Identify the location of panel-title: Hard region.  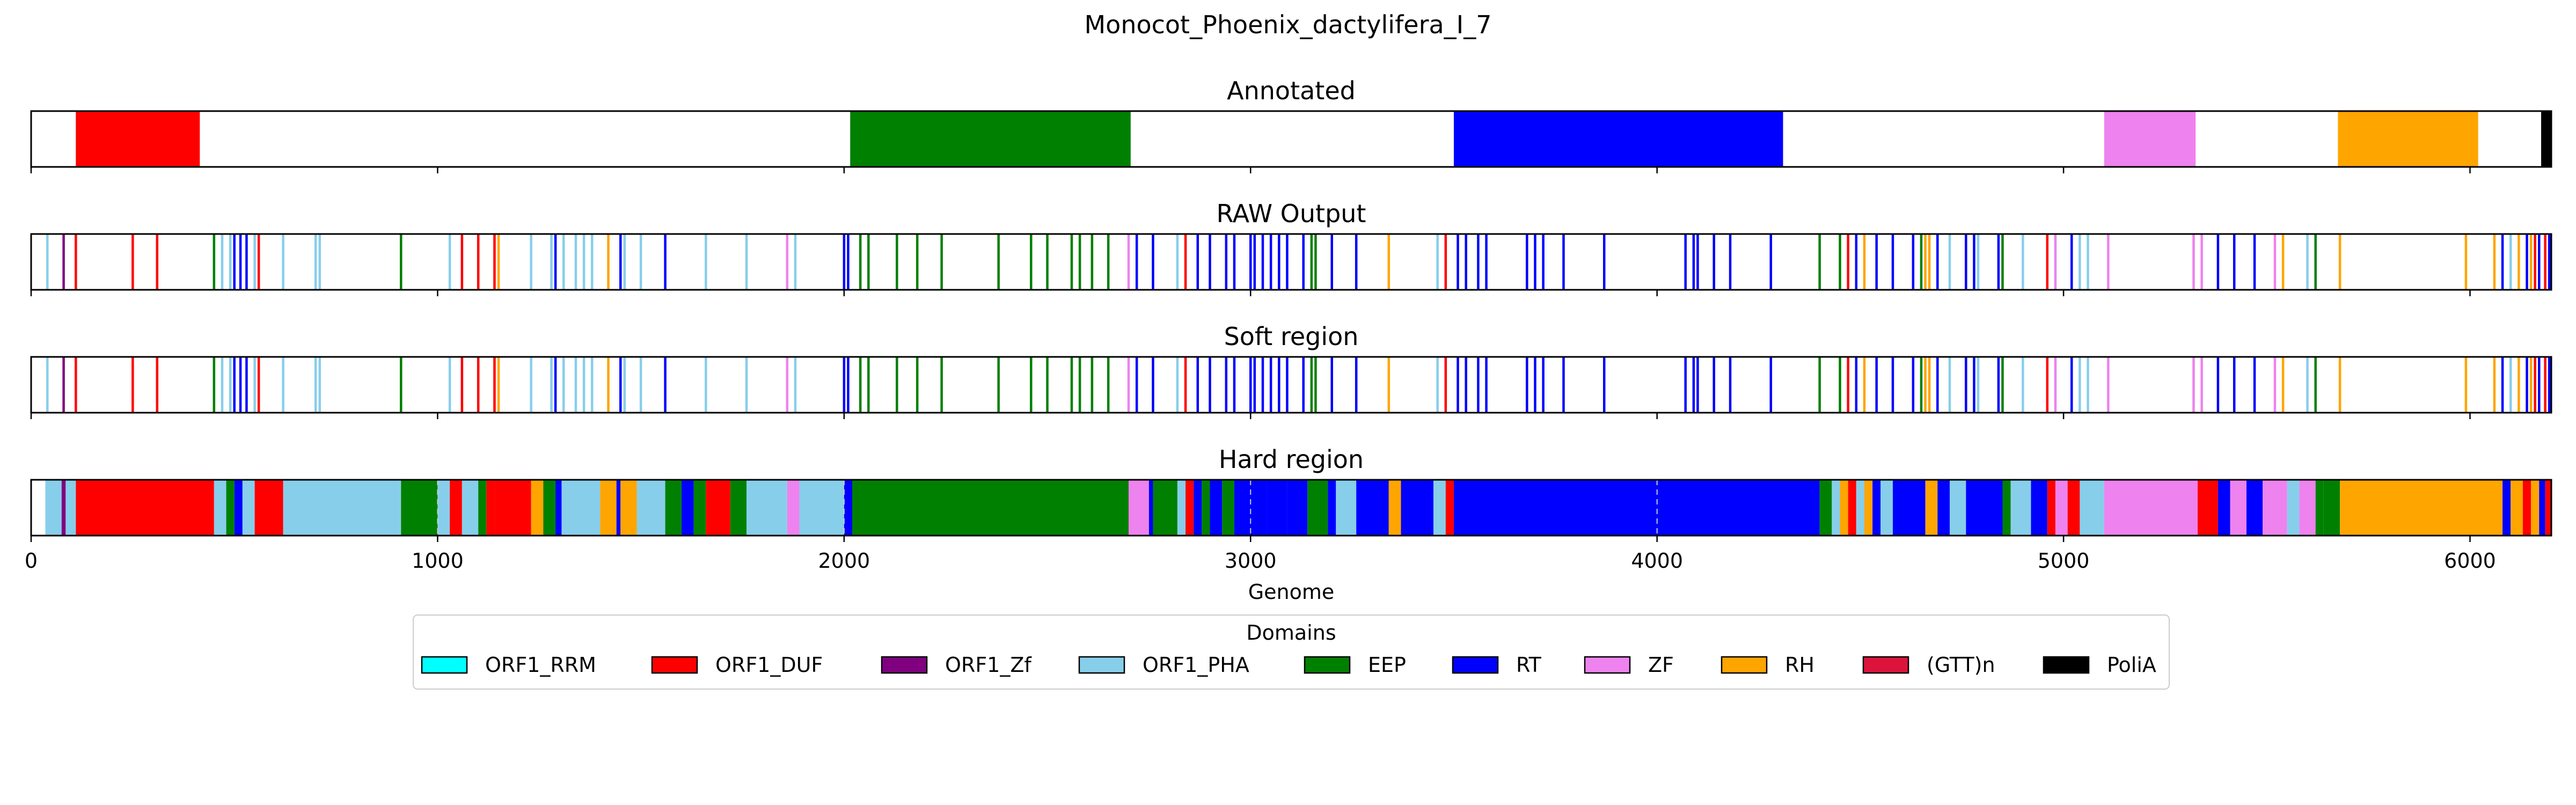
(1291, 459).